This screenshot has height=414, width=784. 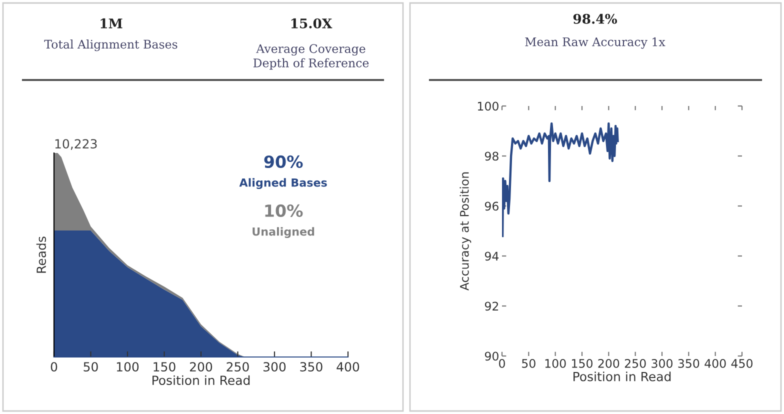 I want to click on y-tick-label: 98, so click(x=491, y=156).